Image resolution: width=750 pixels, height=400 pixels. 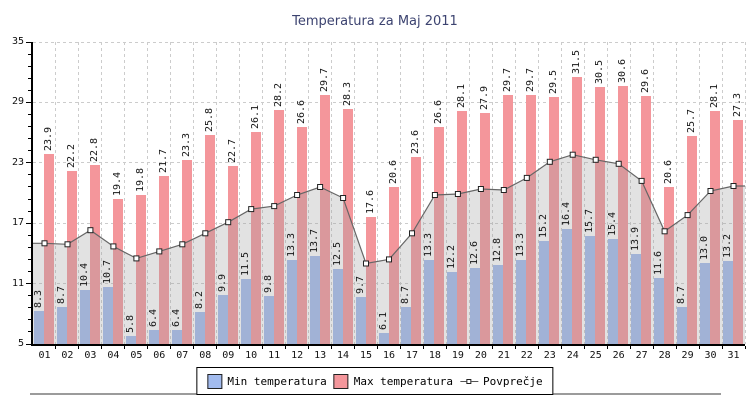 What do you see at coordinates (347, 94) in the screenshot?
I see `max-temp-value-label: 28.3` at bounding box center [347, 94].